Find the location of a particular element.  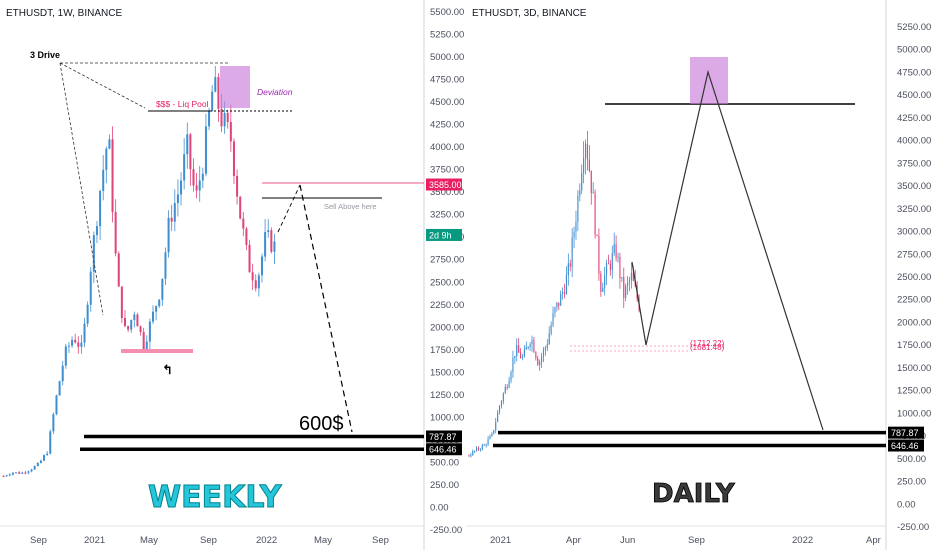

weekly-x-tick: May is located at coordinates (323, 540).